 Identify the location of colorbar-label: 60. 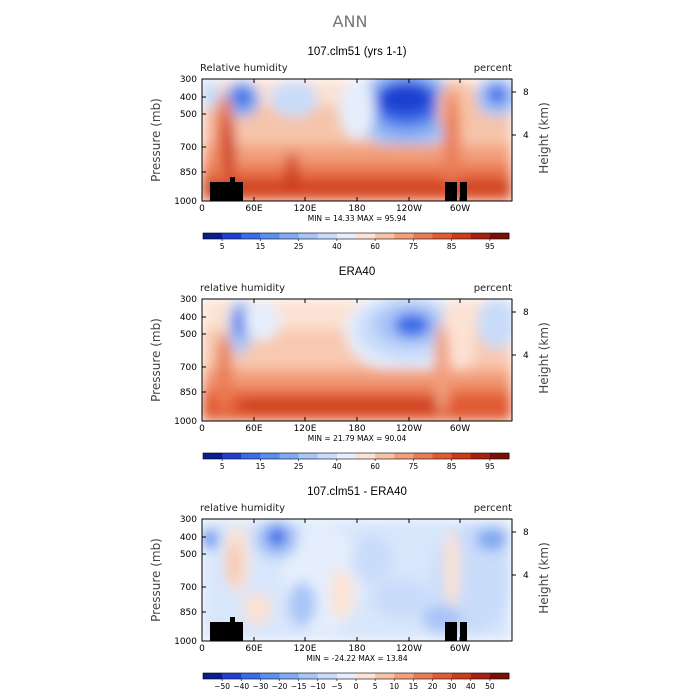
(375, 466).